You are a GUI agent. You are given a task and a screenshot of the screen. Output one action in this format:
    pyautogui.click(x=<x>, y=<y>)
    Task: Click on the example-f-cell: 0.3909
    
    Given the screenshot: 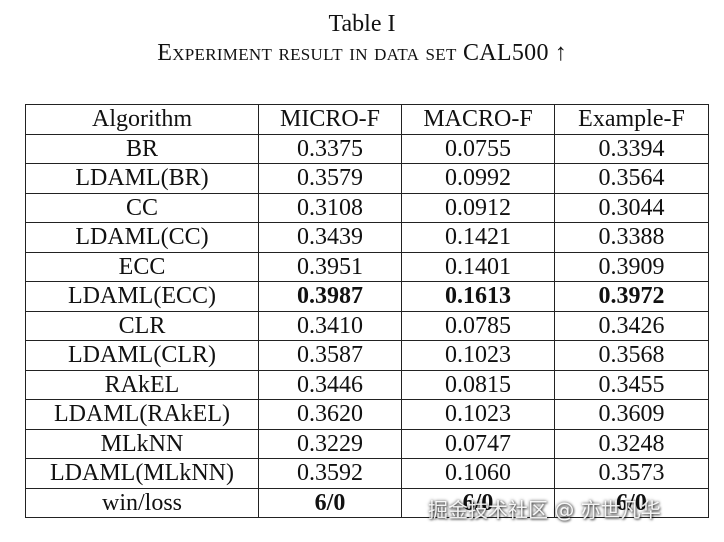 What is the action you would take?
    pyautogui.click(x=631, y=266)
    